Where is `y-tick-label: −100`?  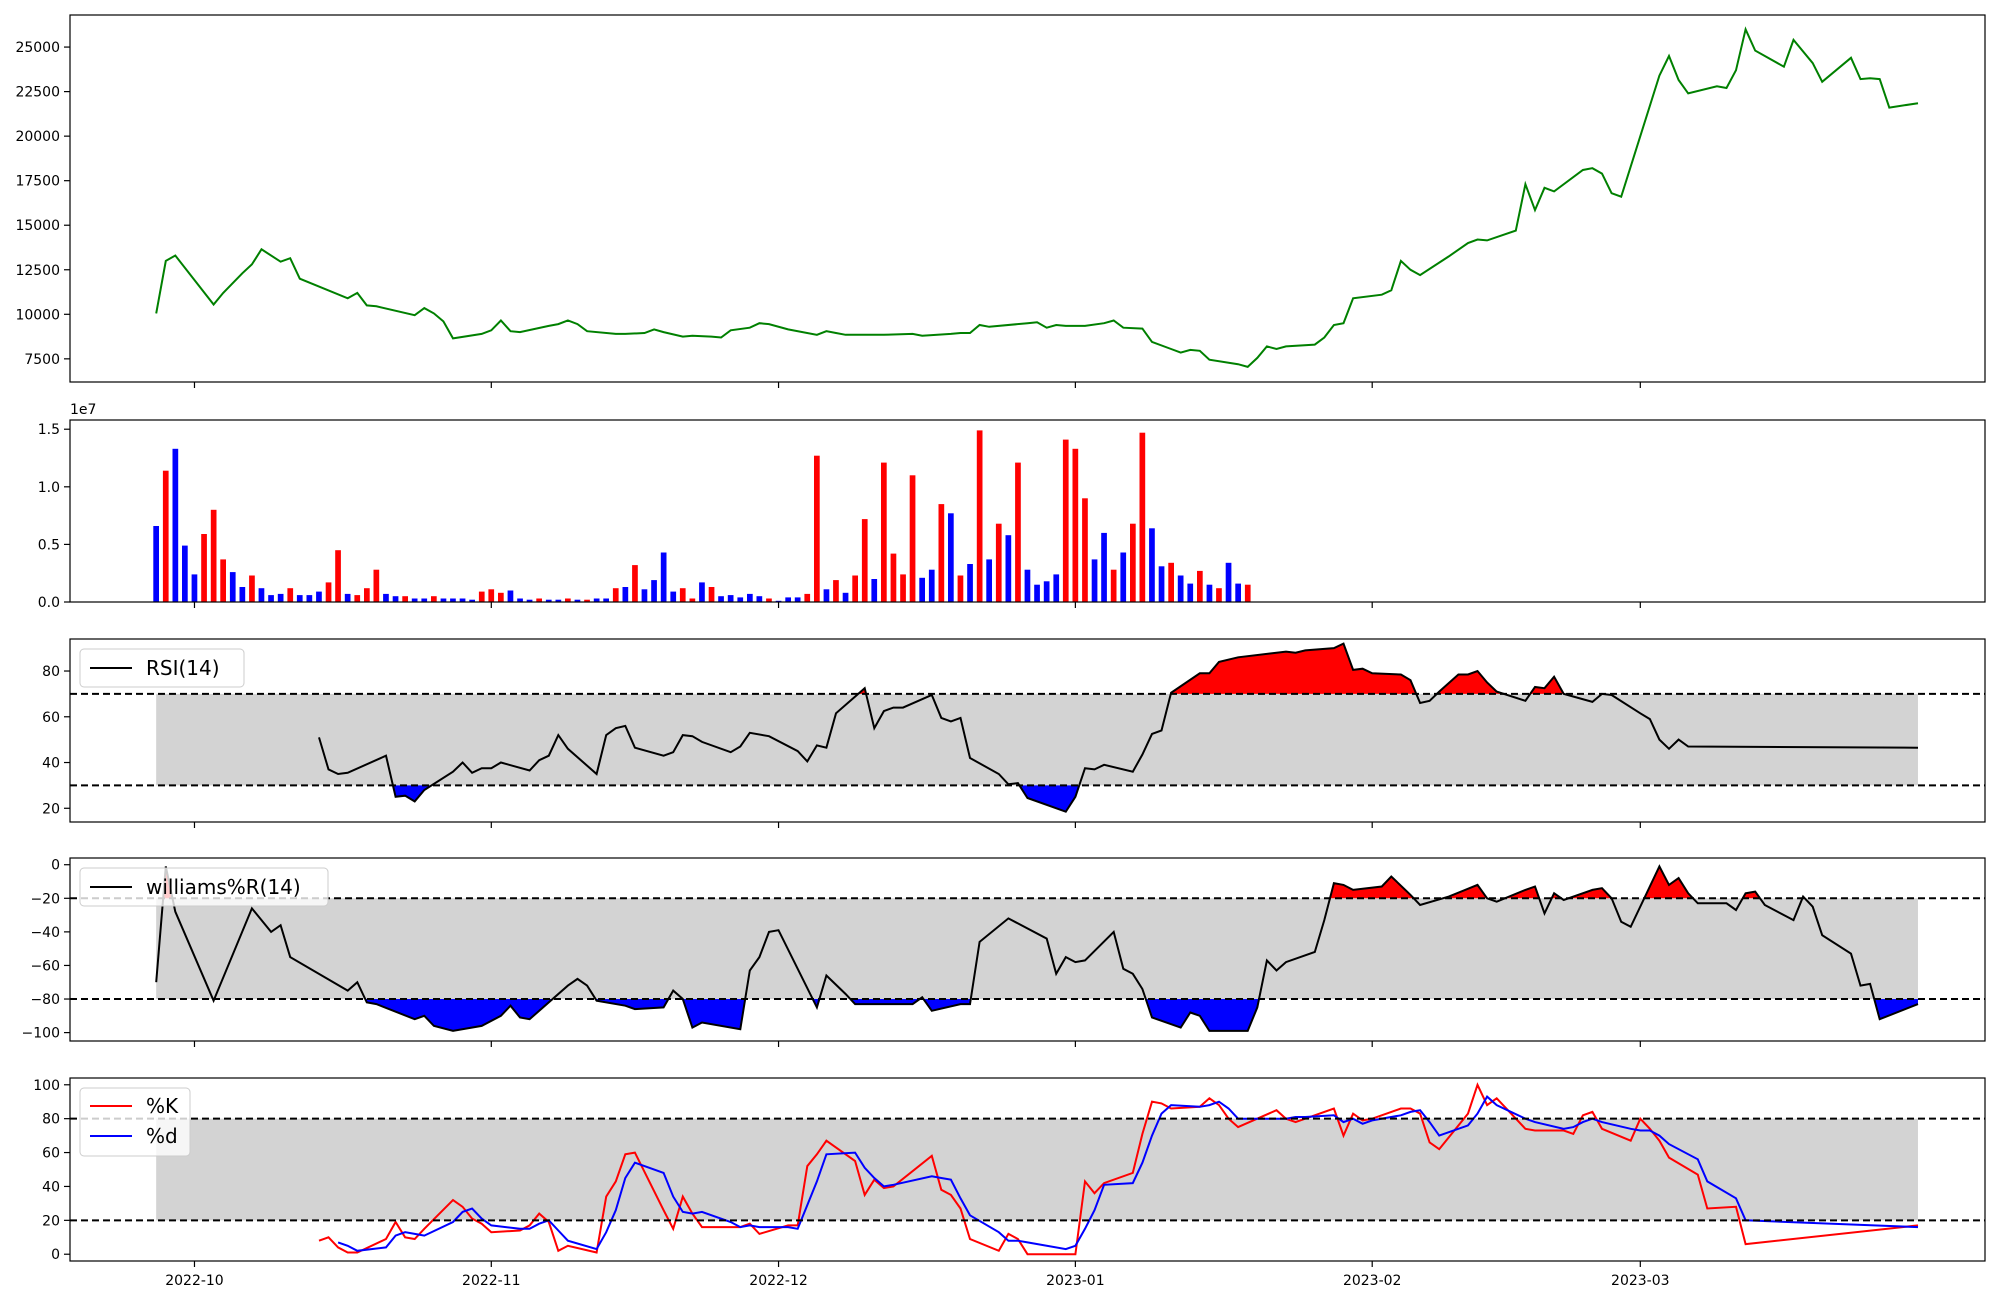
y-tick-label: −100 is located at coordinates (41, 1034).